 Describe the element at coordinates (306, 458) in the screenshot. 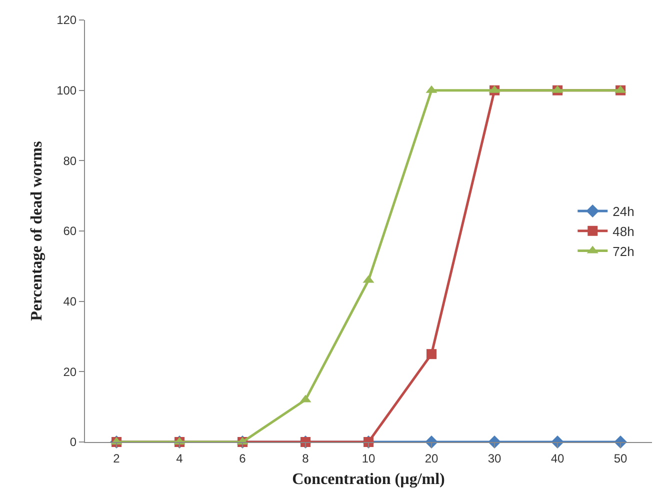

I see `x-tick-label: 8` at that location.